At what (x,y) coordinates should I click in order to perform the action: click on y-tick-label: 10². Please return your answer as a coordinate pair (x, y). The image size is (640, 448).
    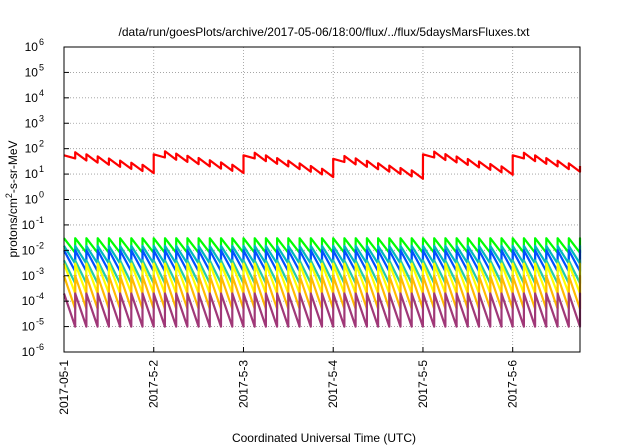
    Looking at the image, I should click on (34, 147).